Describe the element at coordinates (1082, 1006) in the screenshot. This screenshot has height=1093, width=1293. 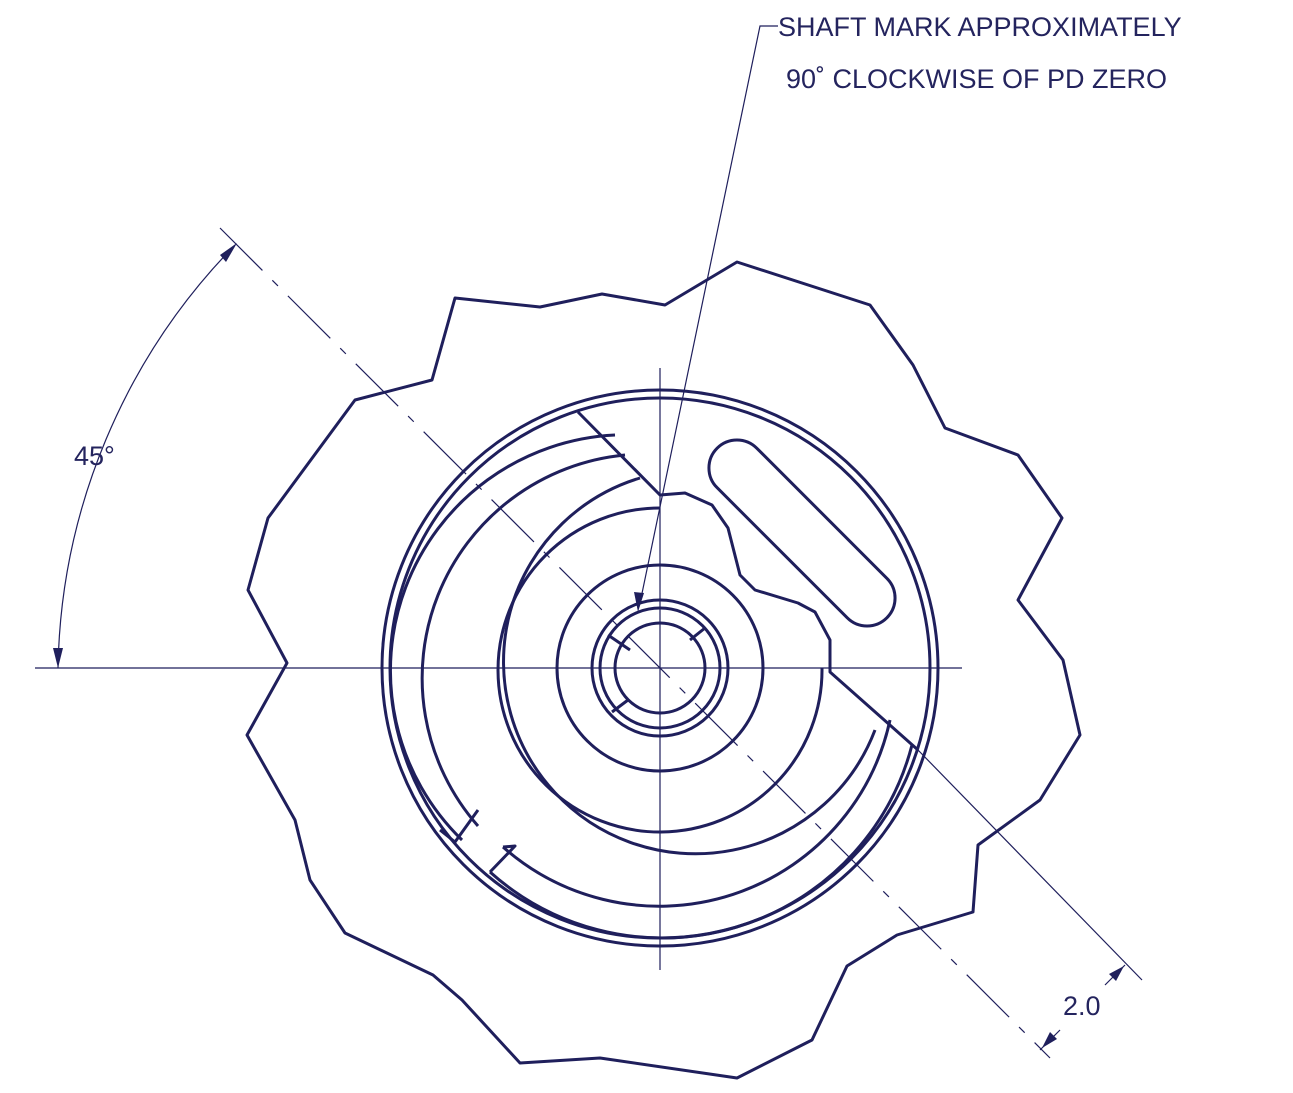
I see `dimension-label: 2.0` at that location.